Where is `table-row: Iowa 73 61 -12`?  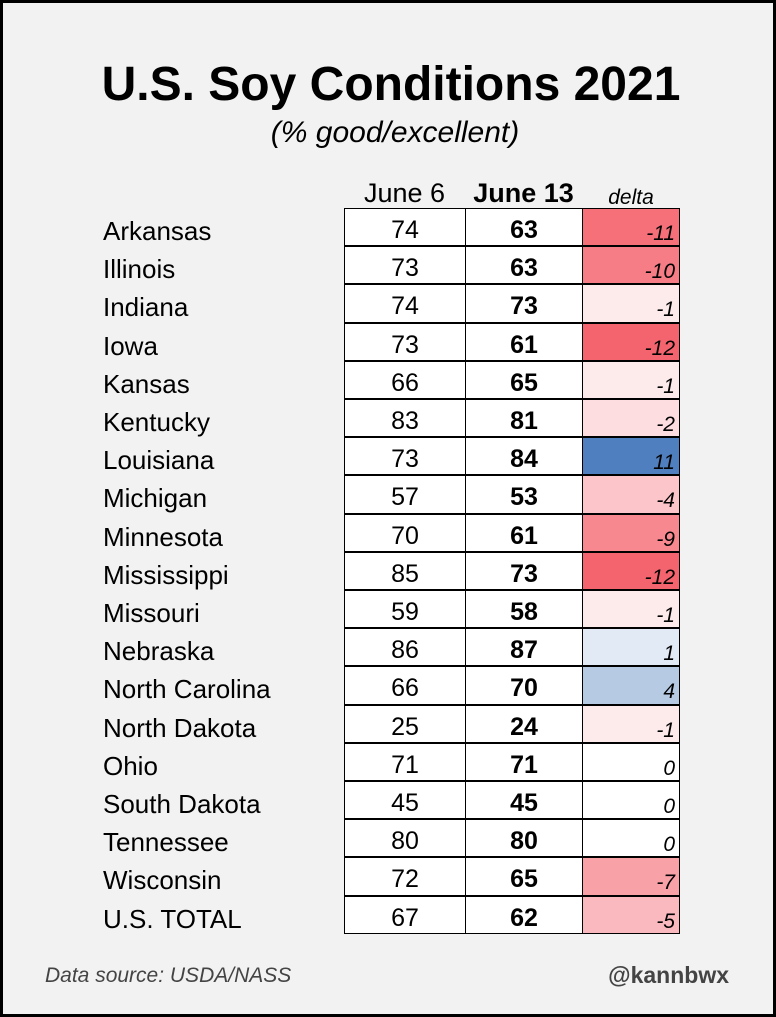 table-row: Iowa 73 61 -12 is located at coordinates (389, 342).